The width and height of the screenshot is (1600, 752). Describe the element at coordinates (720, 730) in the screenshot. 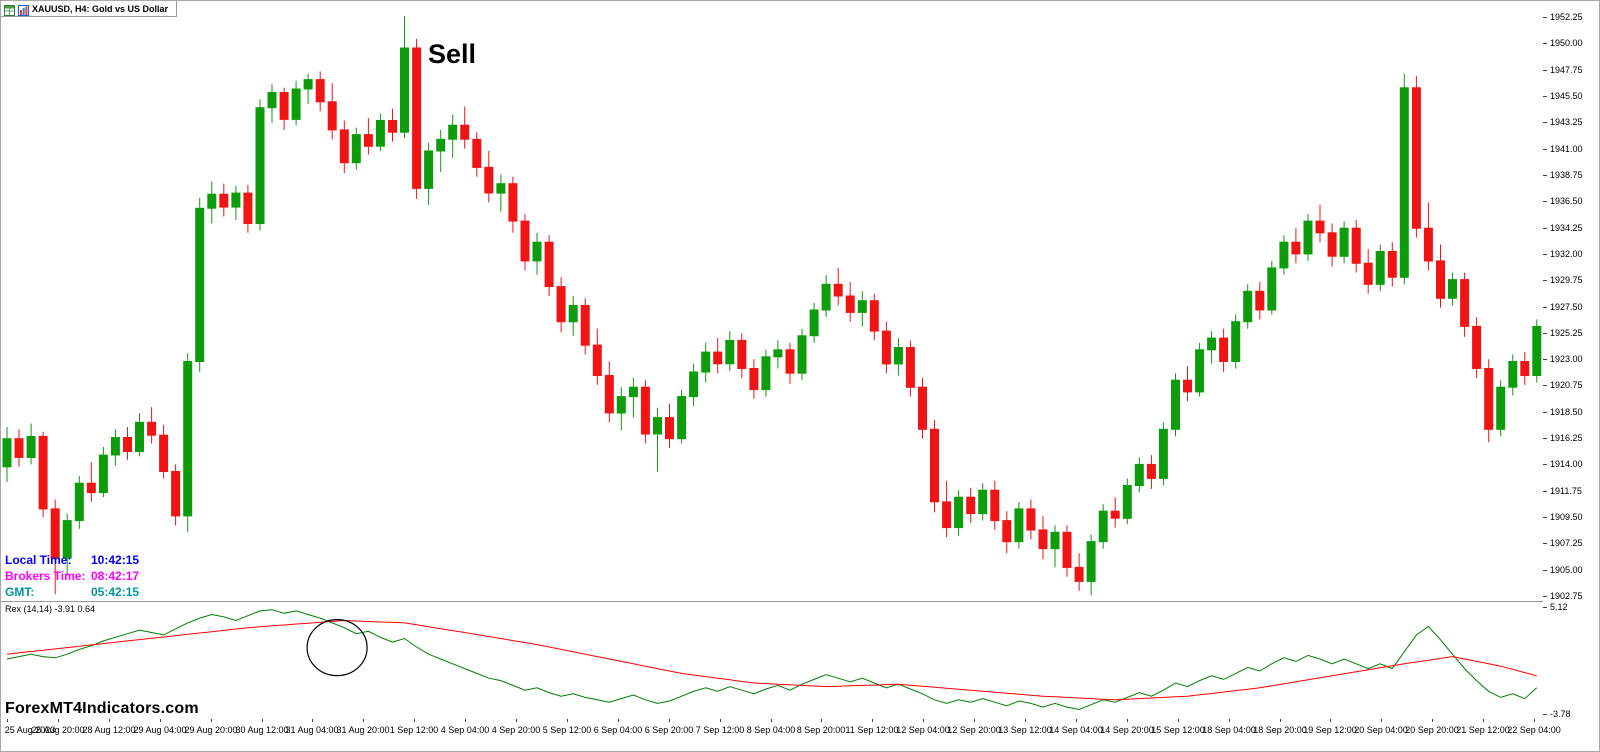

I see `time-label: 7 Sep 12:00` at that location.